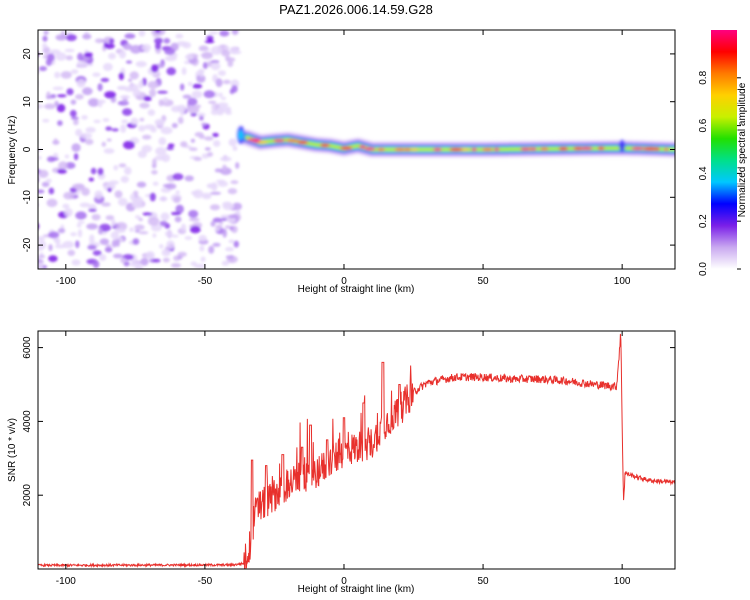  Describe the element at coordinates (356, 289) in the screenshot. I see `spectrogram-x-axis-label: Height of straight line (km)` at that location.